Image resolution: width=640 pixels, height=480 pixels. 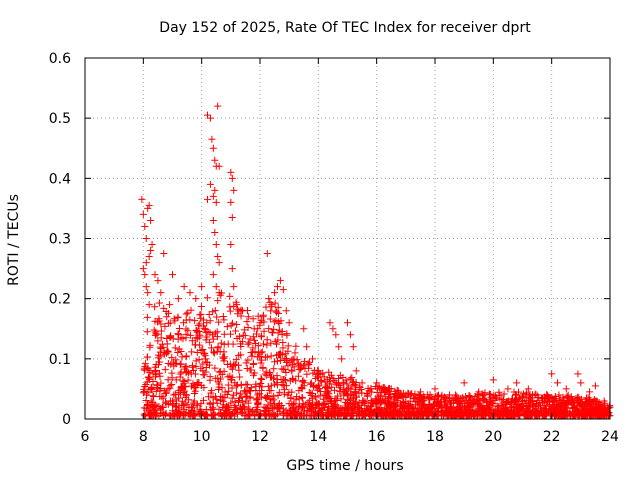 I want to click on x-tick-label: 6, so click(x=85, y=437).